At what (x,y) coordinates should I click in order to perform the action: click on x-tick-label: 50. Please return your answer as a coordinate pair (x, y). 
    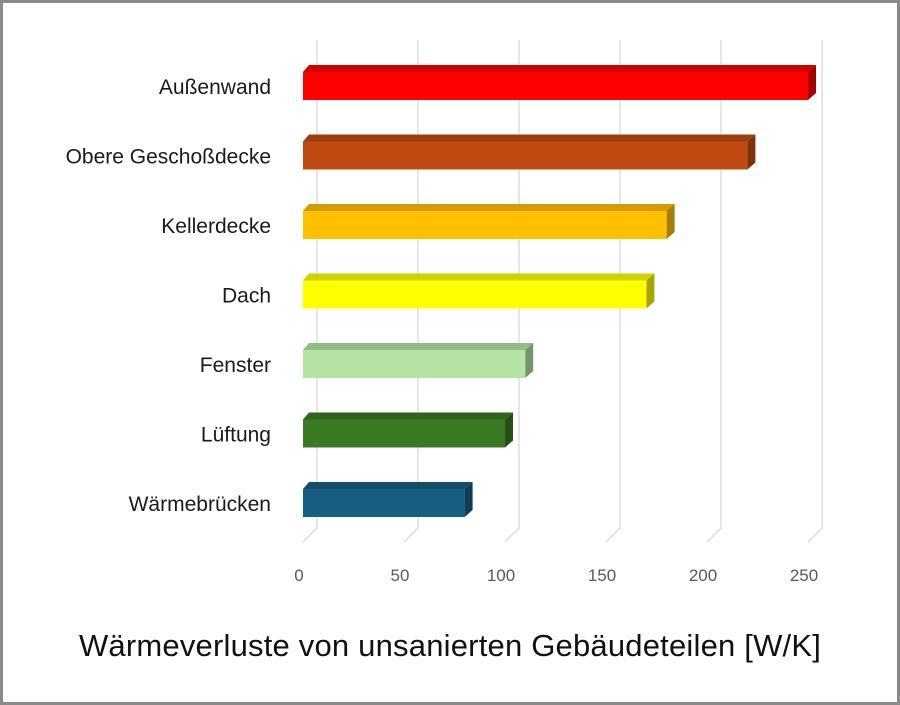
    Looking at the image, I should click on (400, 575).